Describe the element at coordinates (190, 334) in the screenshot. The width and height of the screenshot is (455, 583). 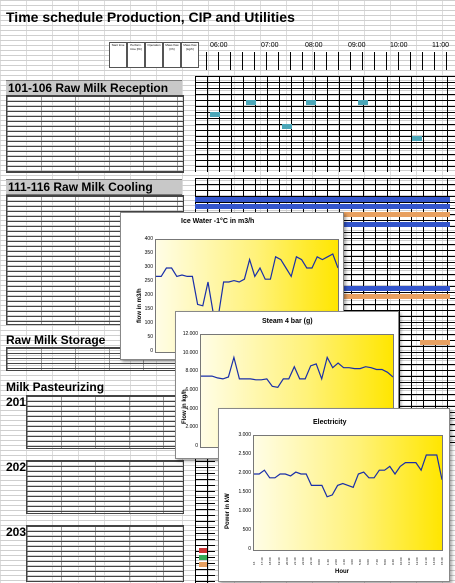
I see `y-tick-label: 12.000` at that location.